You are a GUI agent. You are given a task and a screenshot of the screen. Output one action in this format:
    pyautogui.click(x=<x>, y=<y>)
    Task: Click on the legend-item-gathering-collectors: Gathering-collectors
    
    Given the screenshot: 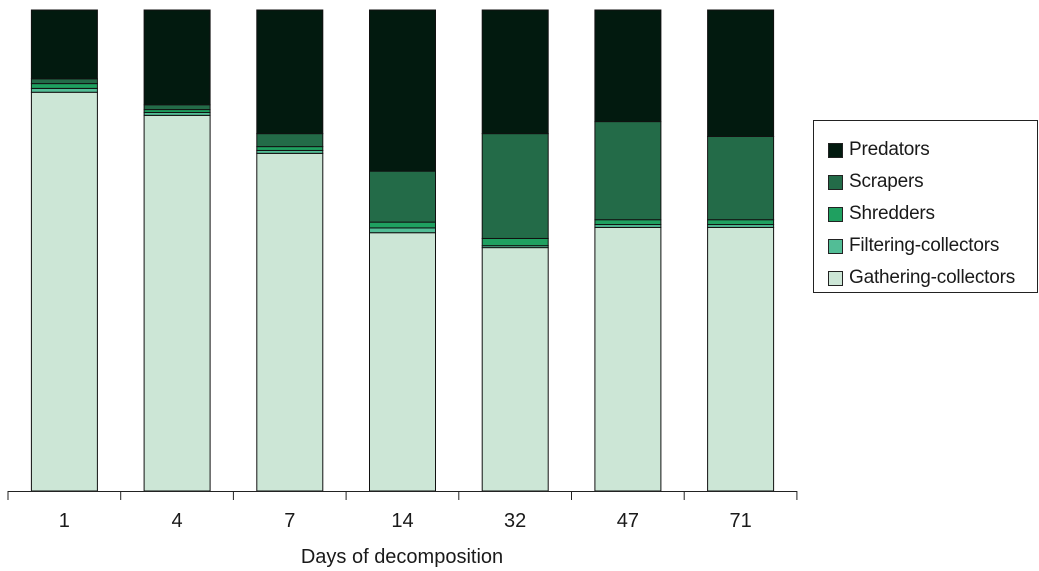 What is the action you would take?
    pyautogui.click(x=932, y=278)
    